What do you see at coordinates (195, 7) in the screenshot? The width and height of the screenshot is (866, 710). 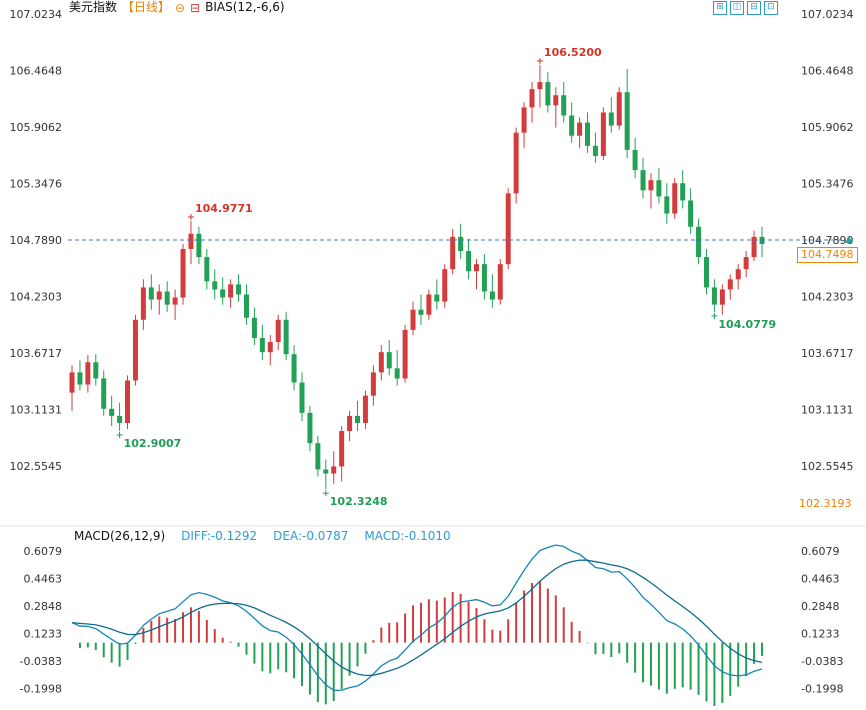 I see `indicator-icon: ⊟` at bounding box center [195, 7].